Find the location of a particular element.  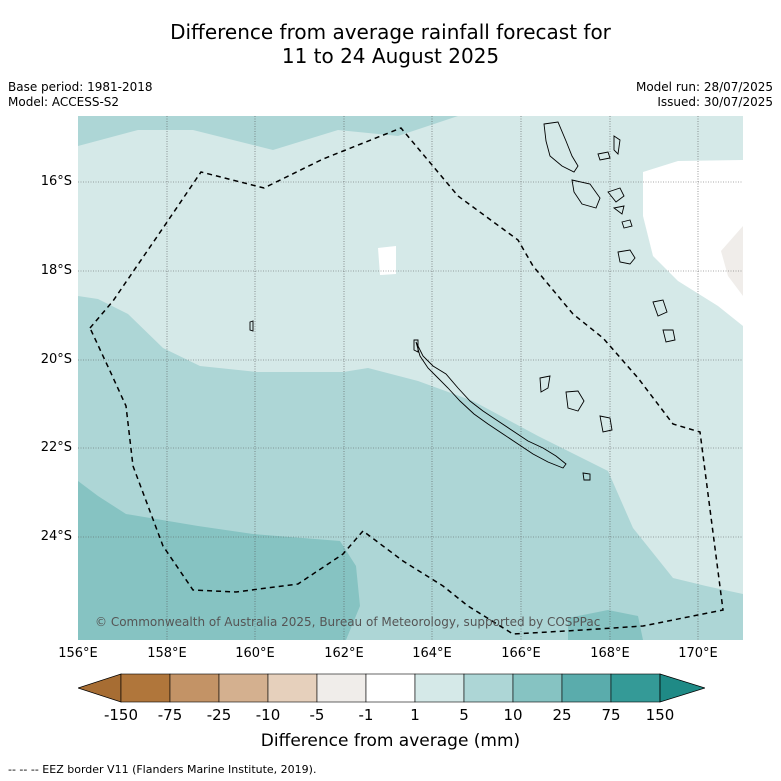

efate-island is located at coordinates (627, 224).